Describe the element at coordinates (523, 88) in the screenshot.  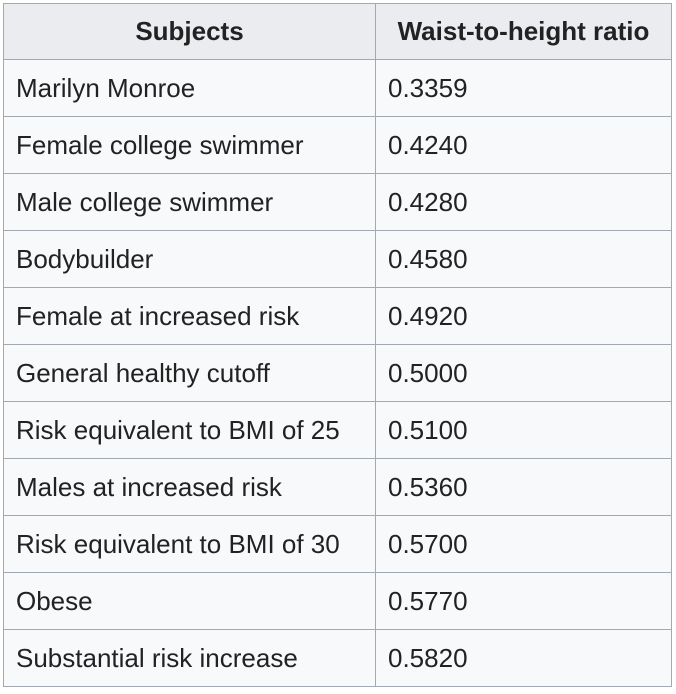
I see `ratio-cell: 0.3359` at that location.